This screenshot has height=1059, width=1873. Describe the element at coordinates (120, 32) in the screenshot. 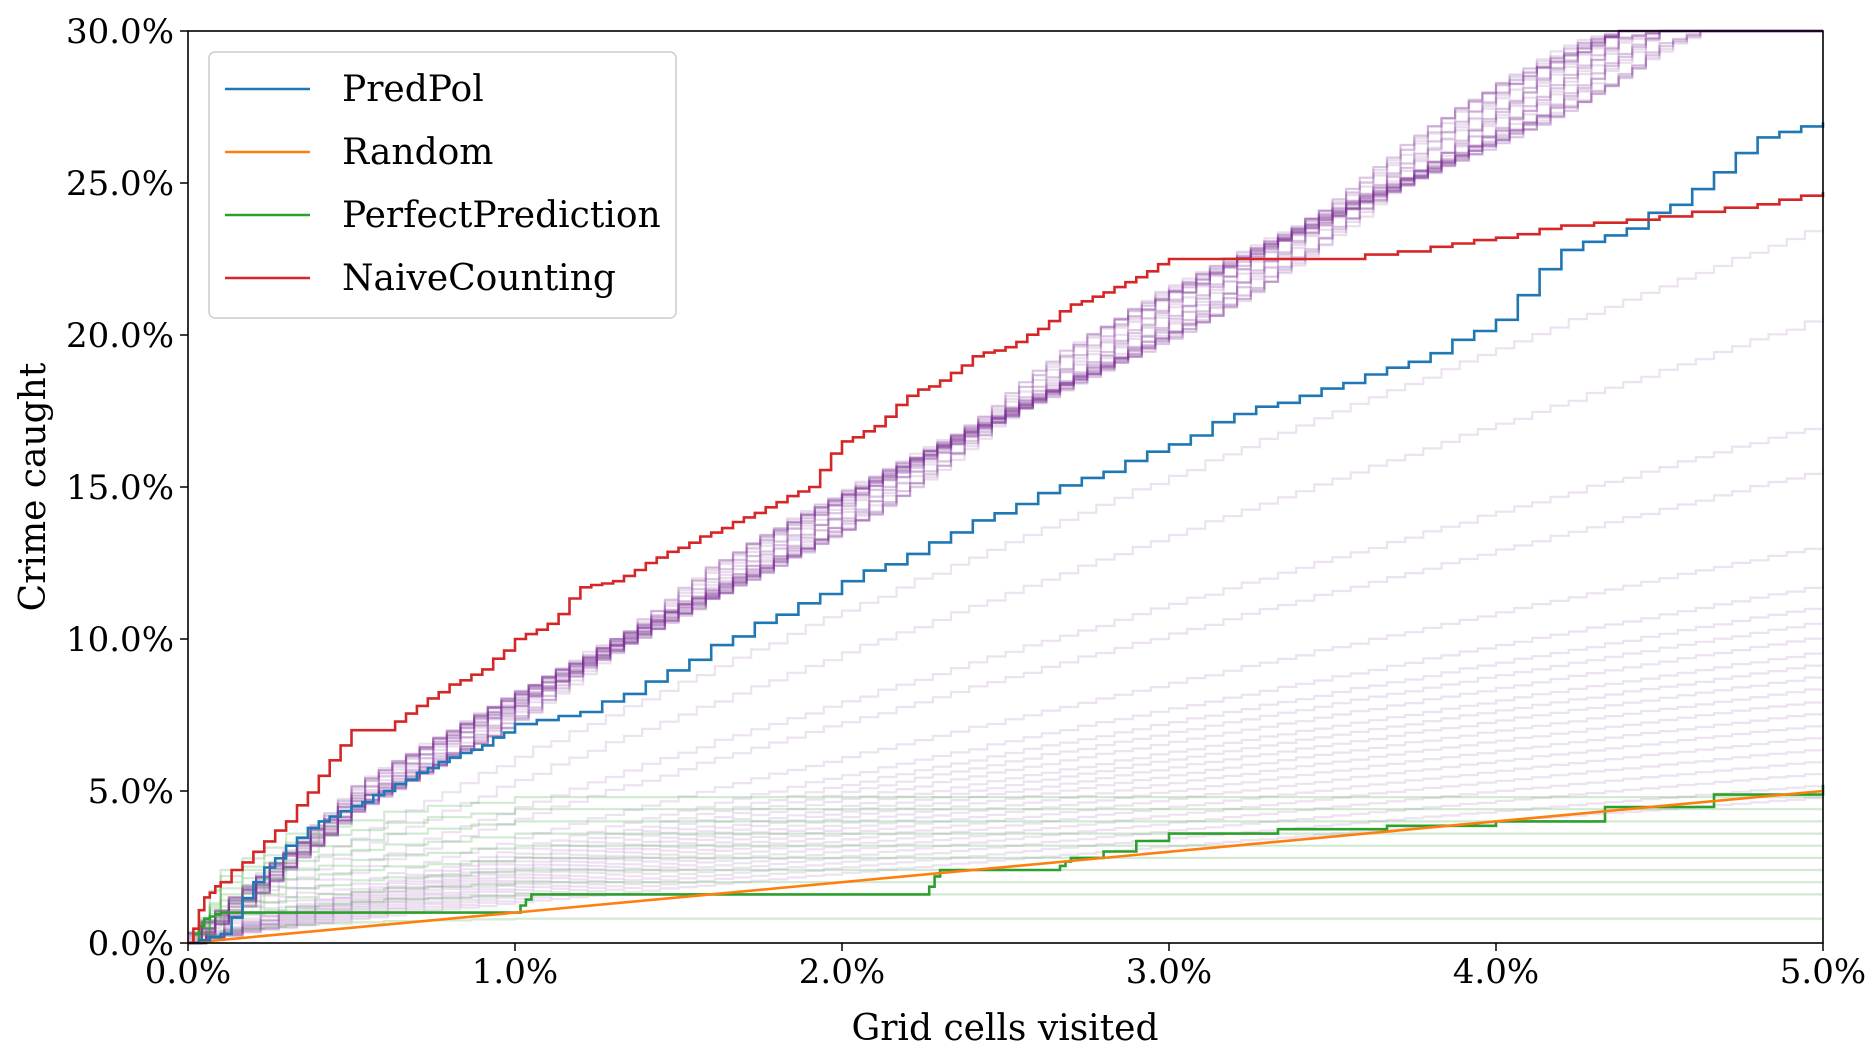

I see `y-tick-label: 30.0%` at that location.